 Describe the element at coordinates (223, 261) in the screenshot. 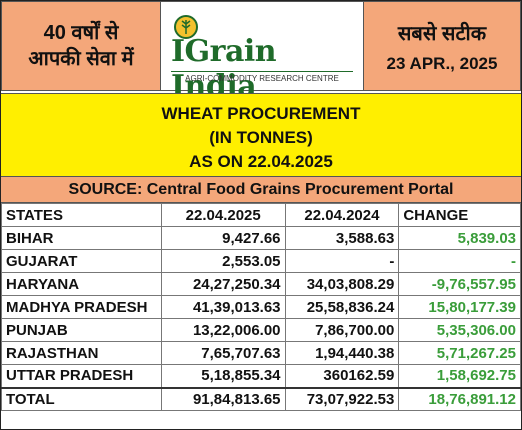

I see `value-2025-cell: 2,553.05` at that location.